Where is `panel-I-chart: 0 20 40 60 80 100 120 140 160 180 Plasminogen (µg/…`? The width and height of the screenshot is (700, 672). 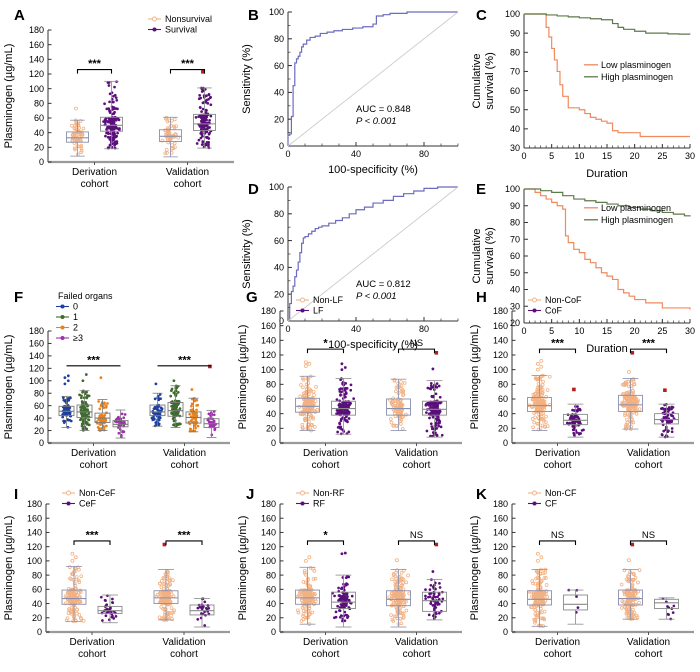
panel-I-chart: 0 20 40 60 80 100 120 140 160 180 Plasminogen (µg/… is located at coordinates (116, 574).